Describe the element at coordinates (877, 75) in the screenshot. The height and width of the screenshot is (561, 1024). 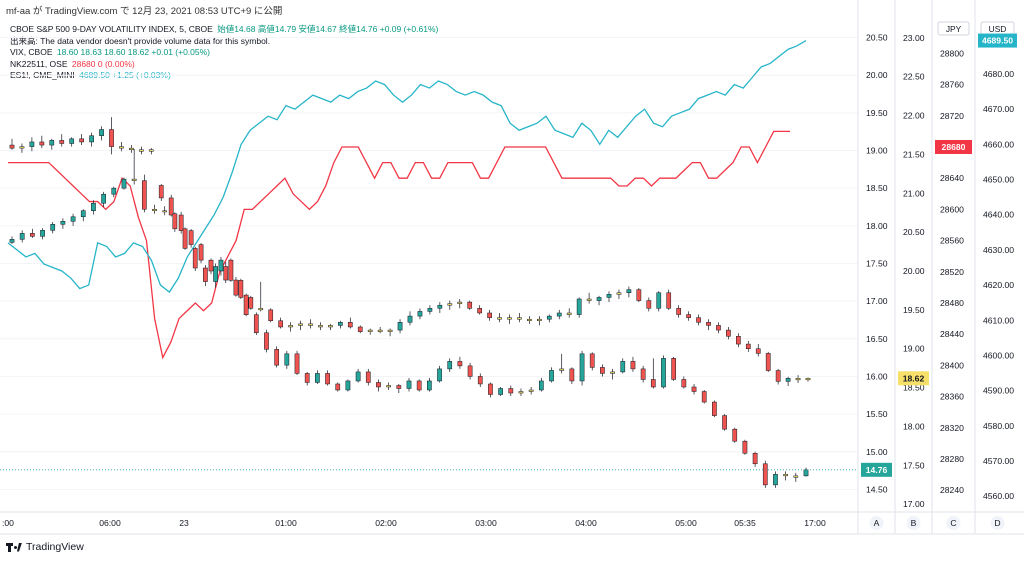
I see `scale-a-tick: 20.00` at that location.